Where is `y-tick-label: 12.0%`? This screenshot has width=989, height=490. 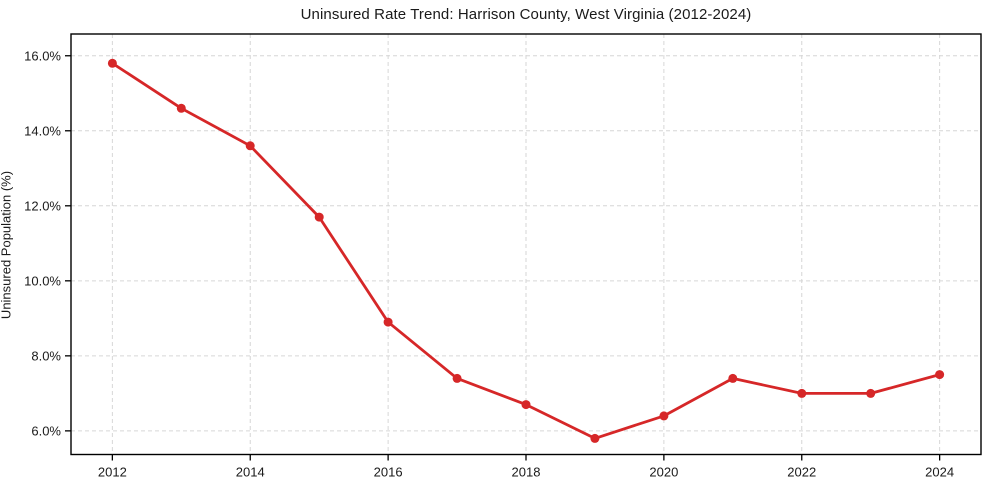
y-tick-label: 12.0% is located at coordinates (42, 205).